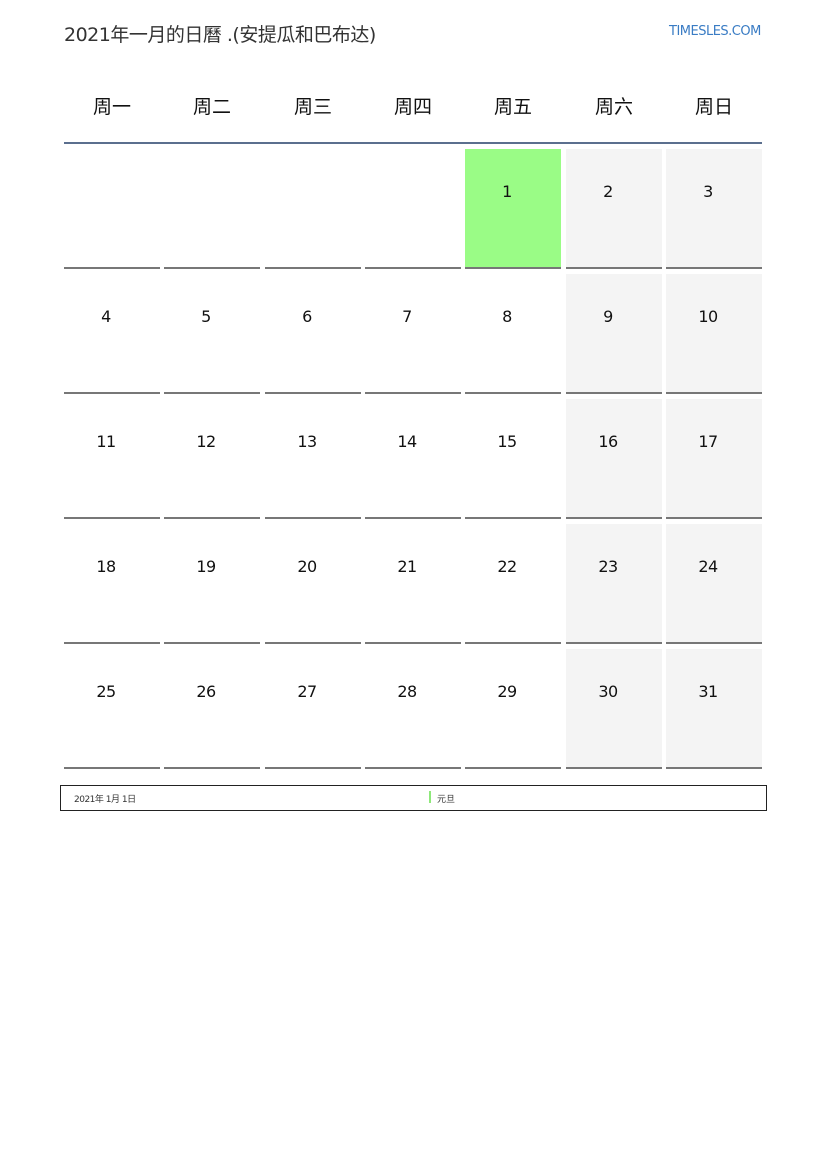 The image size is (827, 1169). I want to click on day-number: 12, so click(206, 441).